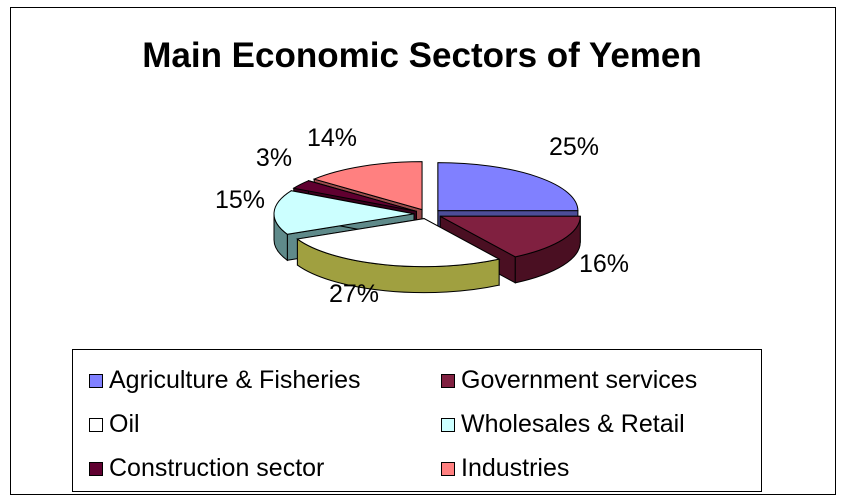 The height and width of the screenshot is (500, 844). What do you see at coordinates (332, 138) in the screenshot?
I see `slice-label-industries: 14%` at bounding box center [332, 138].